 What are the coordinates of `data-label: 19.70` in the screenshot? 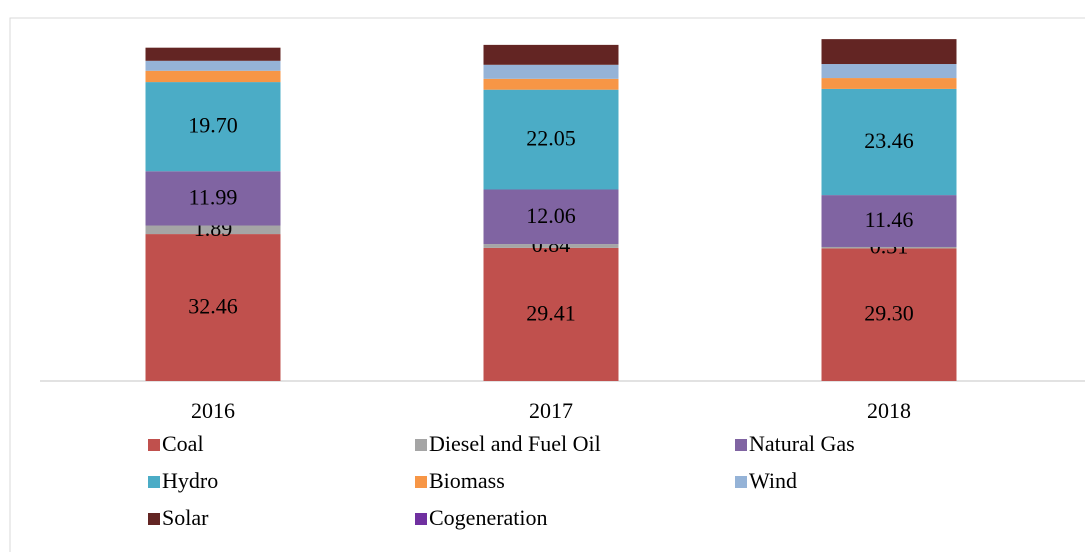 It's located at (213, 125).